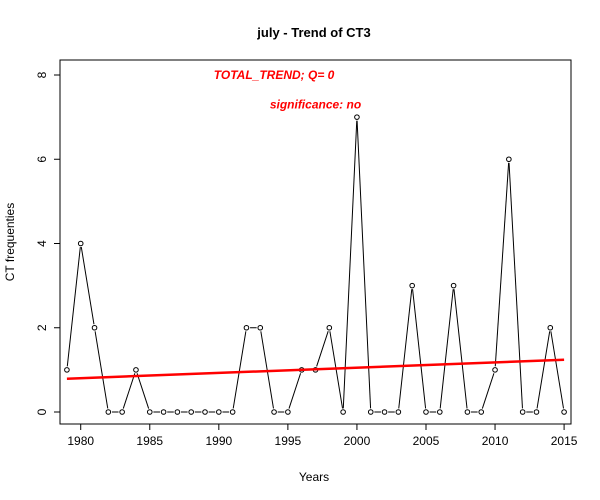 The height and width of the screenshot is (500, 600). What do you see at coordinates (219, 412) in the screenshot?
I see `data-point-1990` at bounding box center [219, 412].